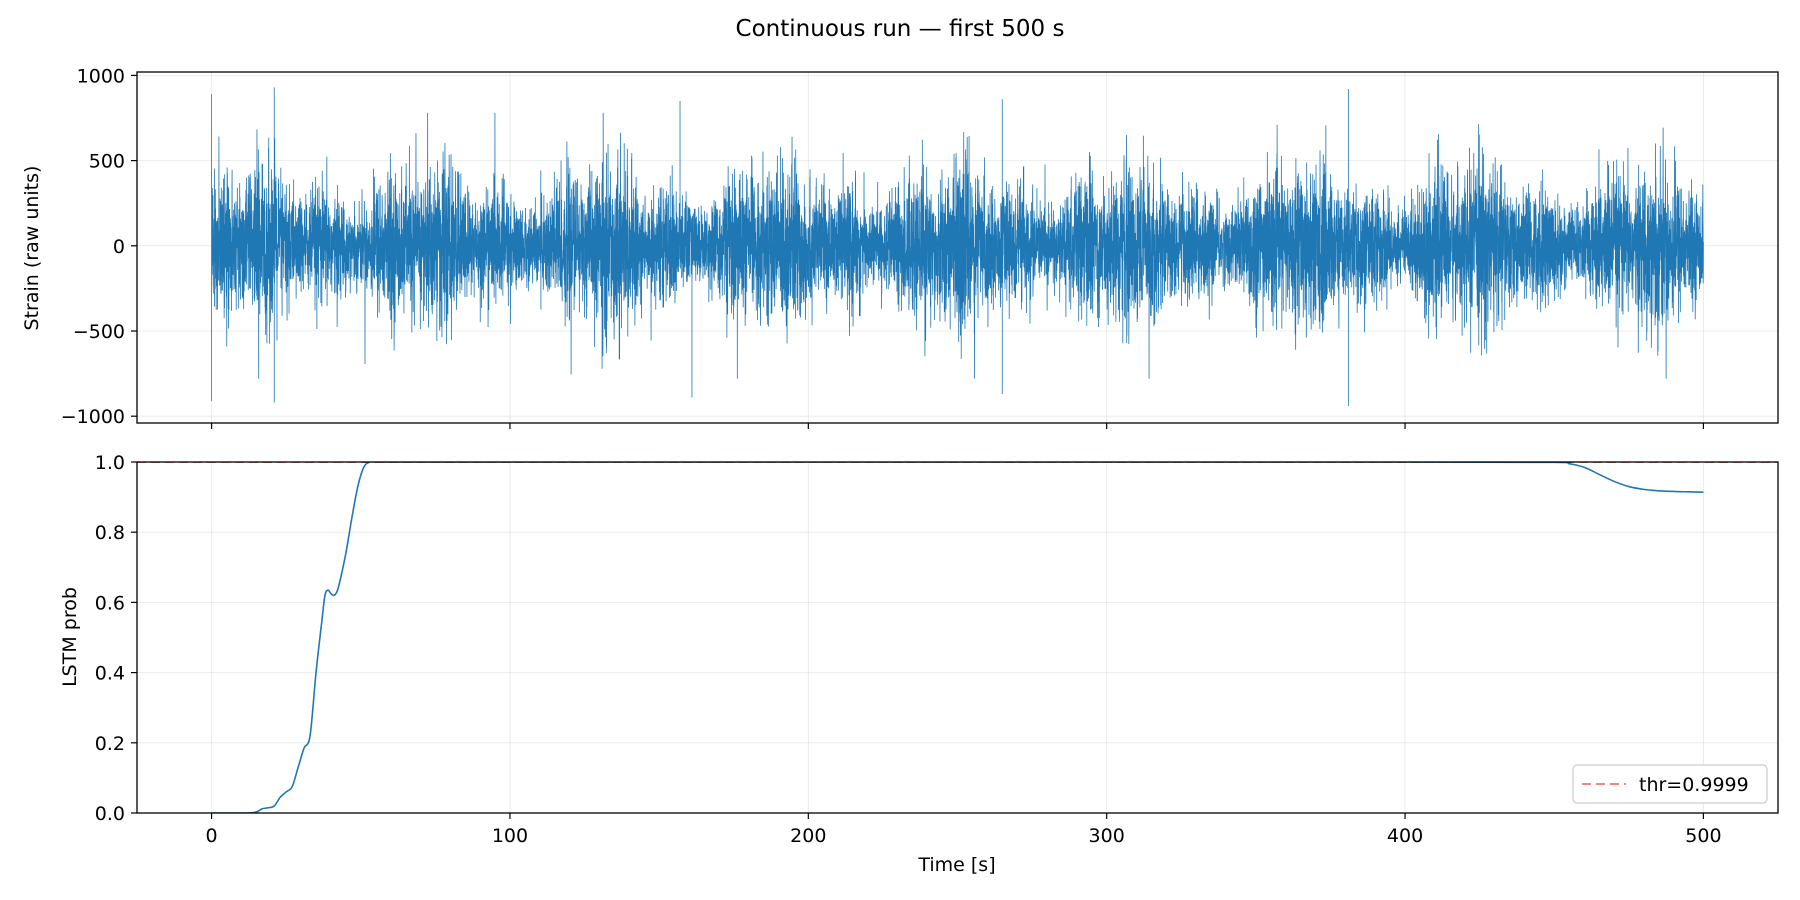 The image size is (1800, 900). What do you see at coordinates (101, 76) in the screenshot?
I see `top-y-tick-label: 1000` at bounding box center [101, 76].